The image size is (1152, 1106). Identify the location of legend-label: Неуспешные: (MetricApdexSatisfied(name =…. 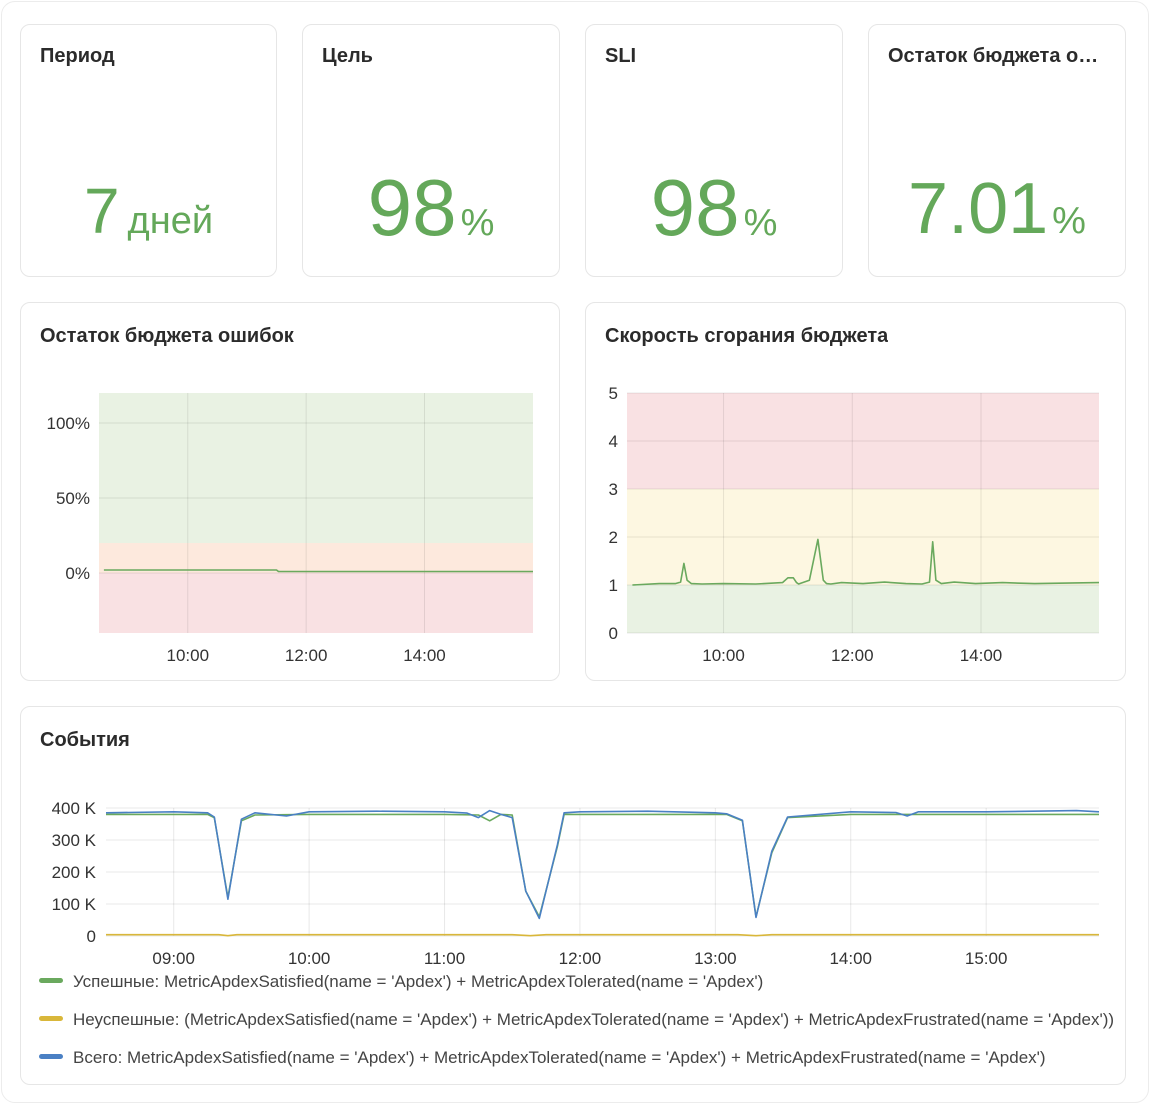
(593, 1019).